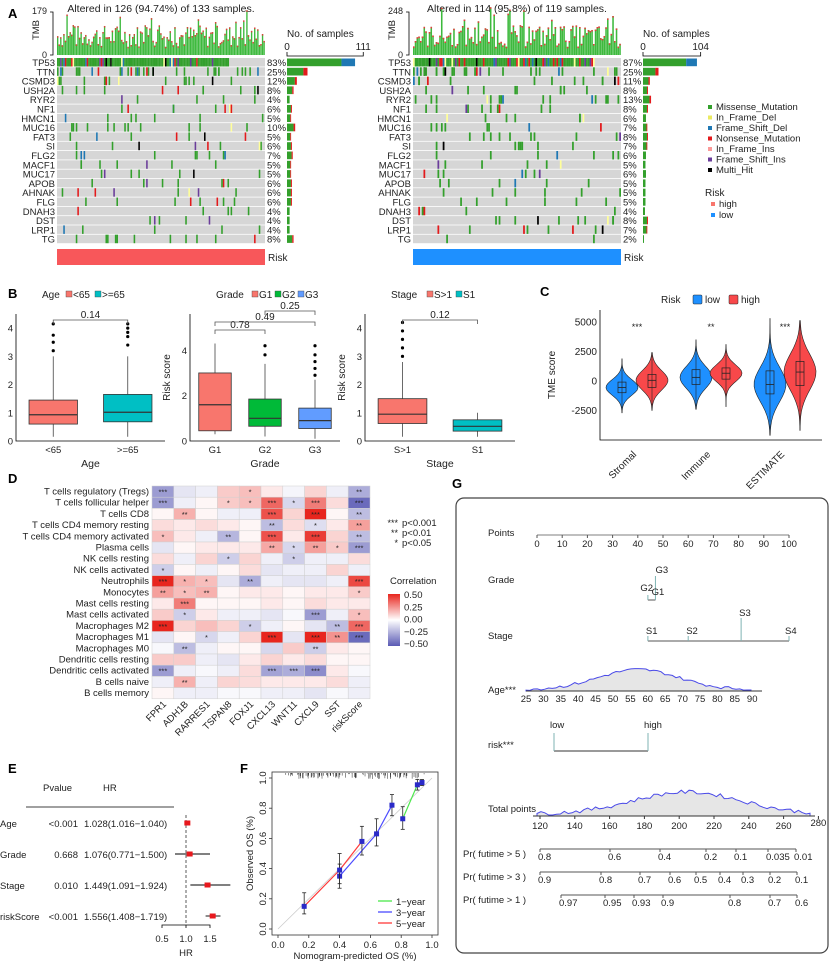  What do you see at coordinates (161, 257) in the screenshot?
I see `risk-annotation-bar` at bounding box center [161, 257].